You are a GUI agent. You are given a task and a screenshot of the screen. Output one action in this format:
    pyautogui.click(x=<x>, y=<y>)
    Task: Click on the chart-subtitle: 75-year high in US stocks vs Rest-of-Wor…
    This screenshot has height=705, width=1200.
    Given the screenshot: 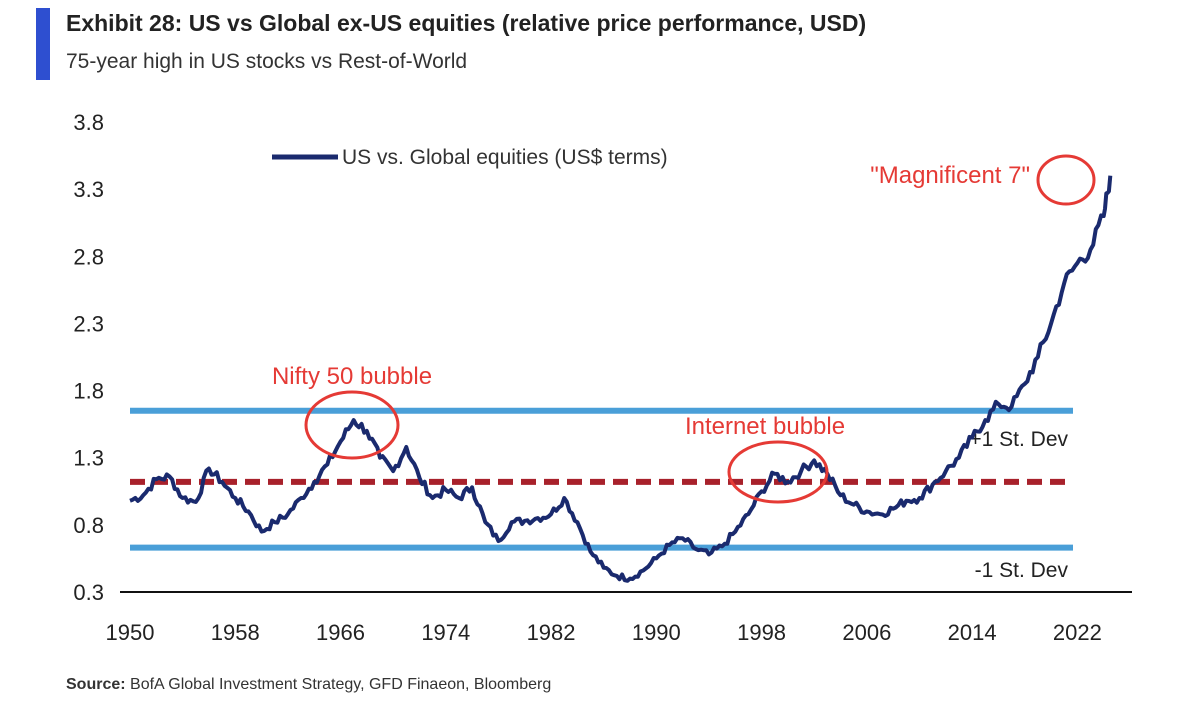 What is the action you would take?
    pyautogui.click(x=267, y=61)
    